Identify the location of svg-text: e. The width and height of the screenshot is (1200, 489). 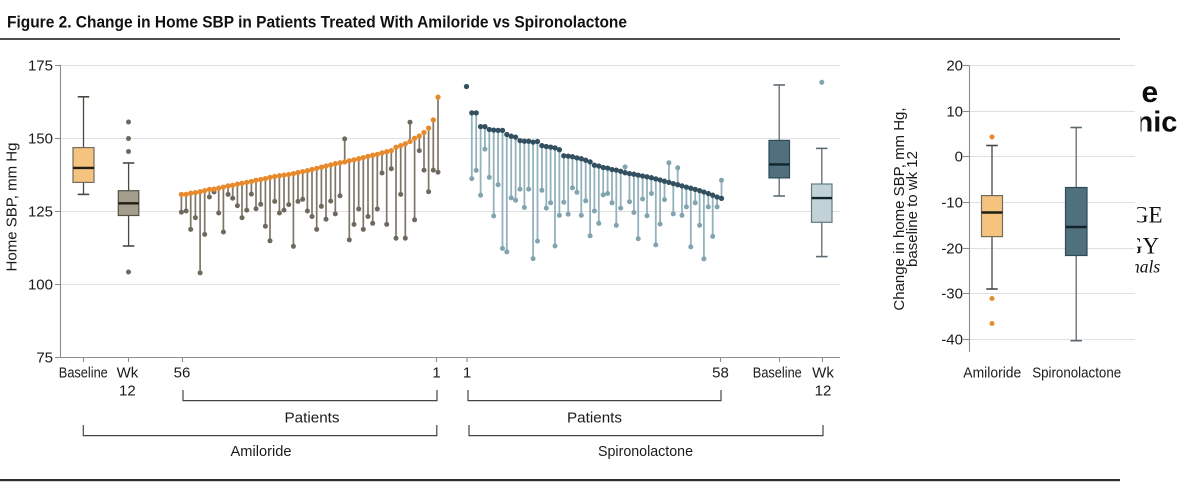
(1150, 92).